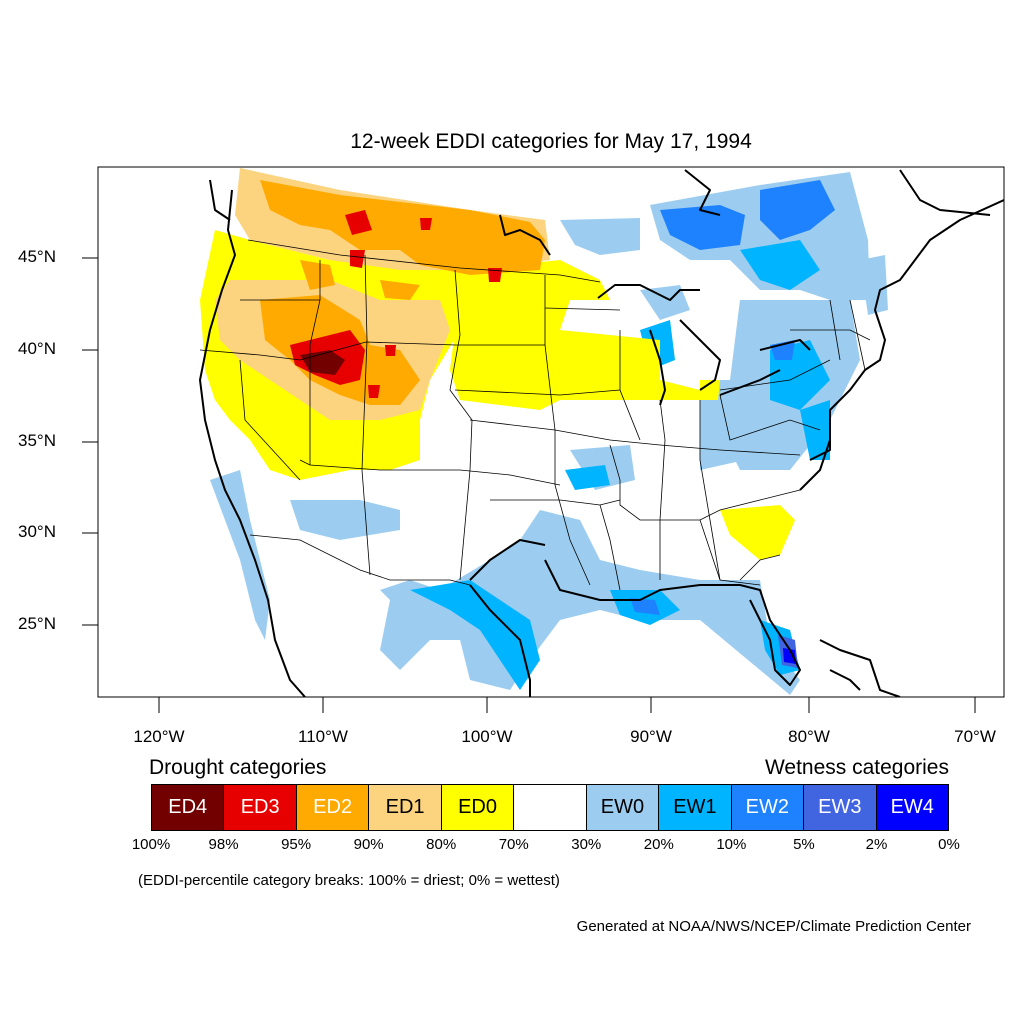 This screenshot has height=1024, width=1024. What do you see at coordinates (695, 807) in the screenshot?
I see `legend-swatch-ew1: EW1` at bounding box center [695, 807].